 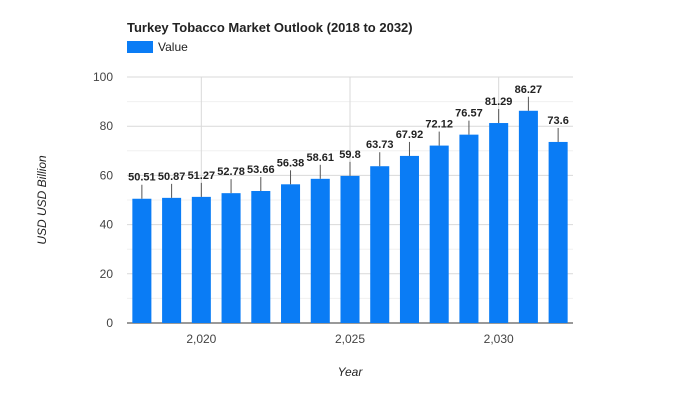 I want to click on legend: Value, so click(x=157, y=47).